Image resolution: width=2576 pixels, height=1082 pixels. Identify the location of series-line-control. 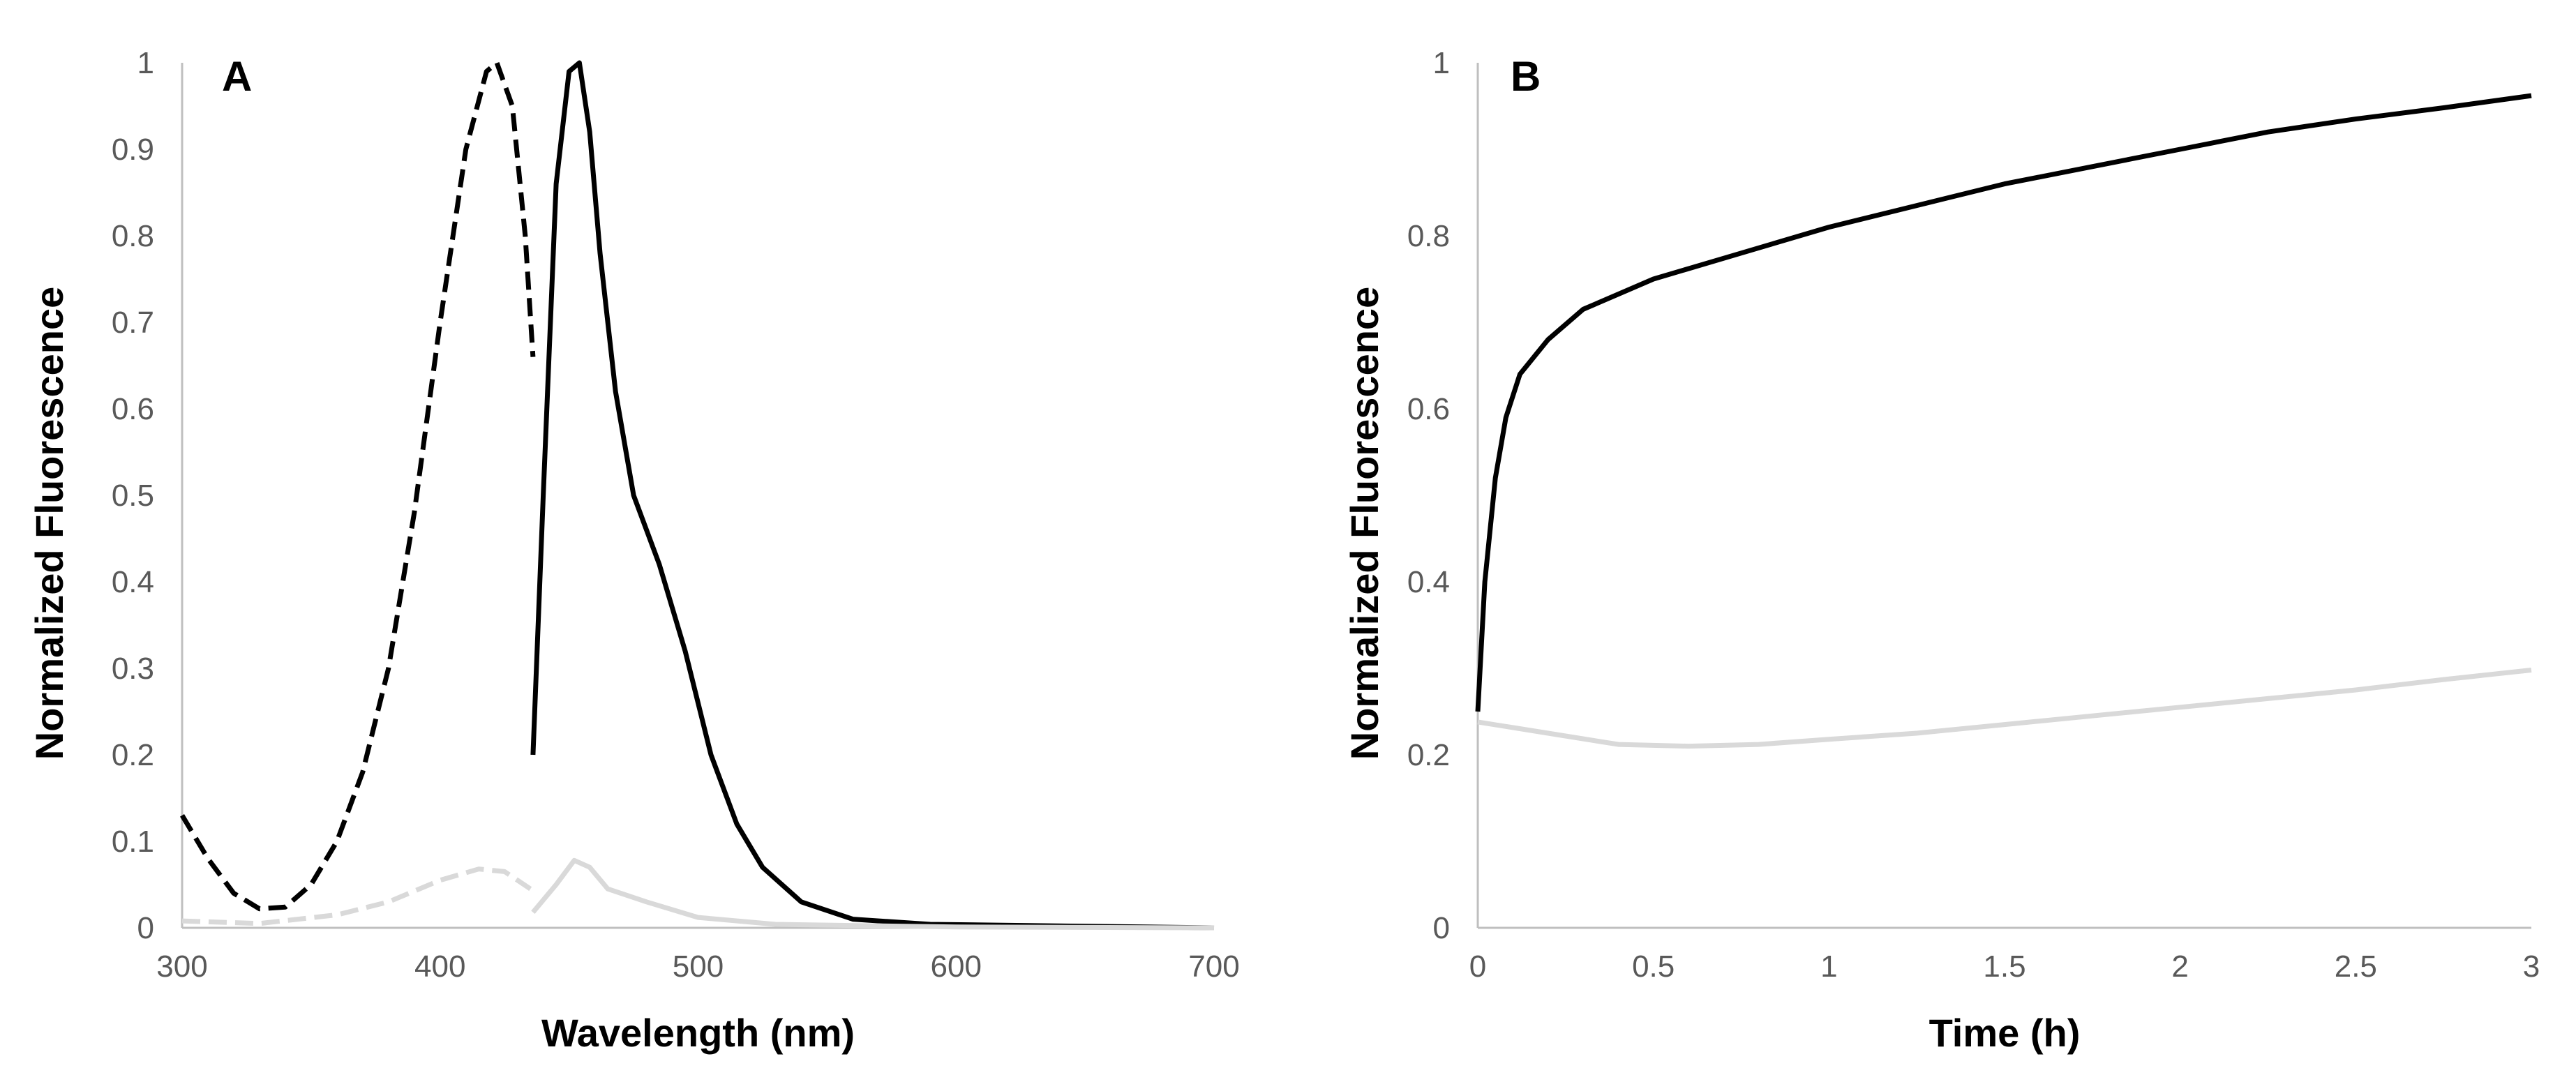
(2005, 708).